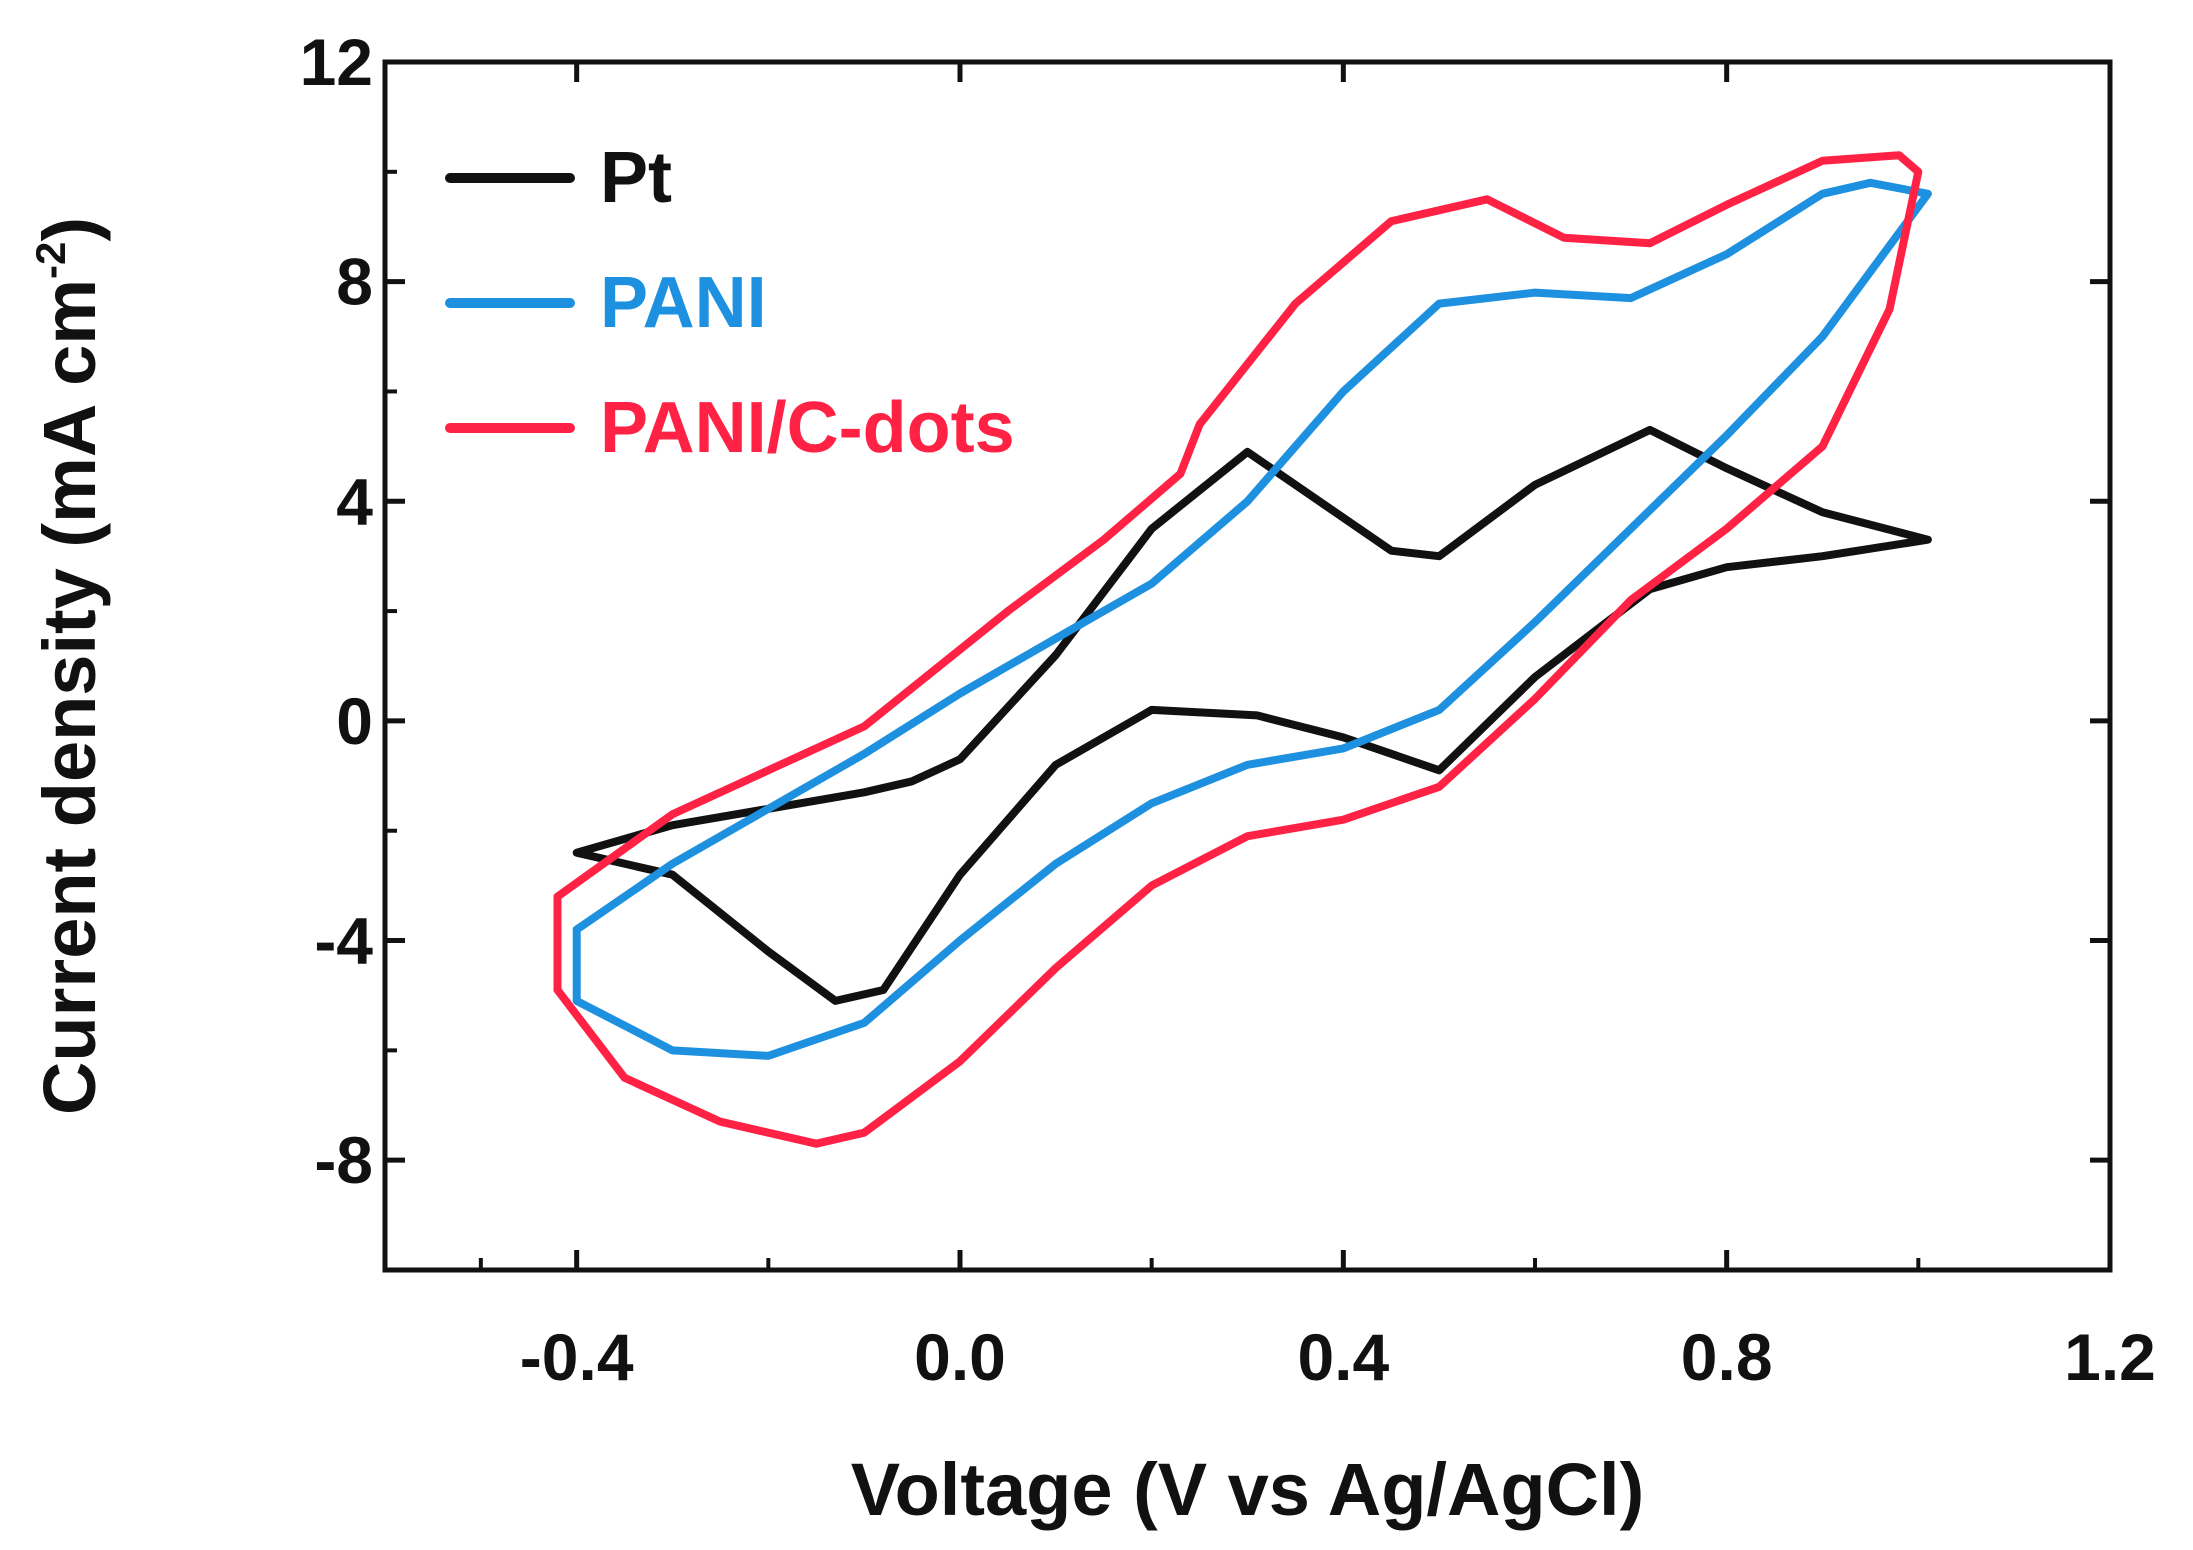 This screenshot has height=1550, width=2193. I want to click on legend-label-pani: PANI, so click(683, 303).